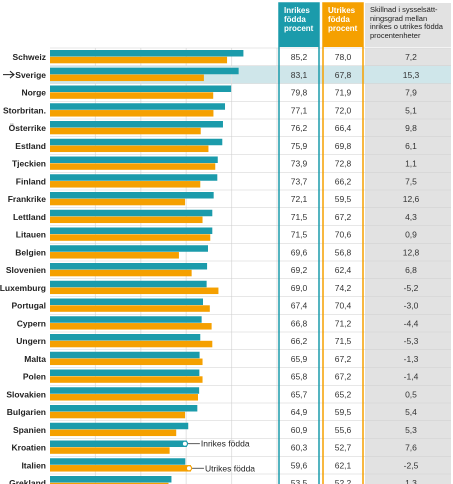 The width and height of the screenshot is (453, 484). Describe the element at coordinates (299, 110) in the screenshot. I see `native-value: 77,1` at that location.